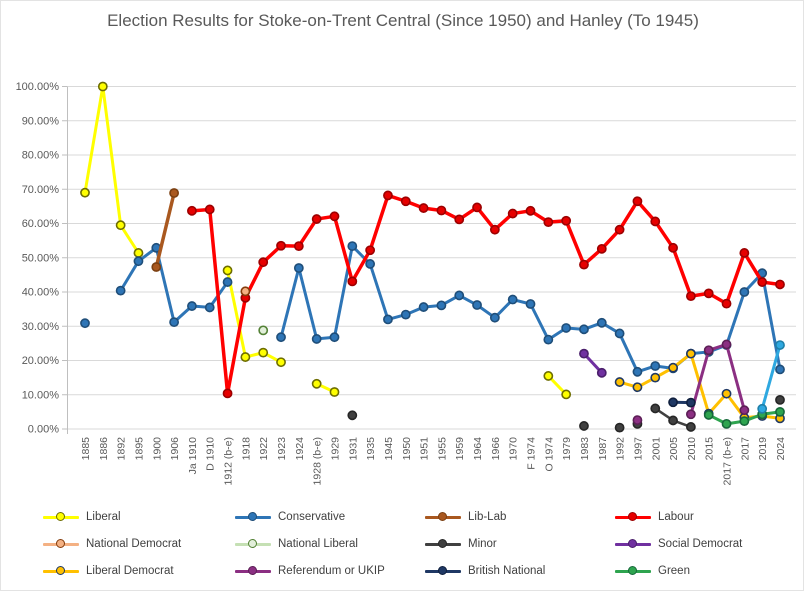  I want to click on legend-label: Social Democrat, so click(700, 544).